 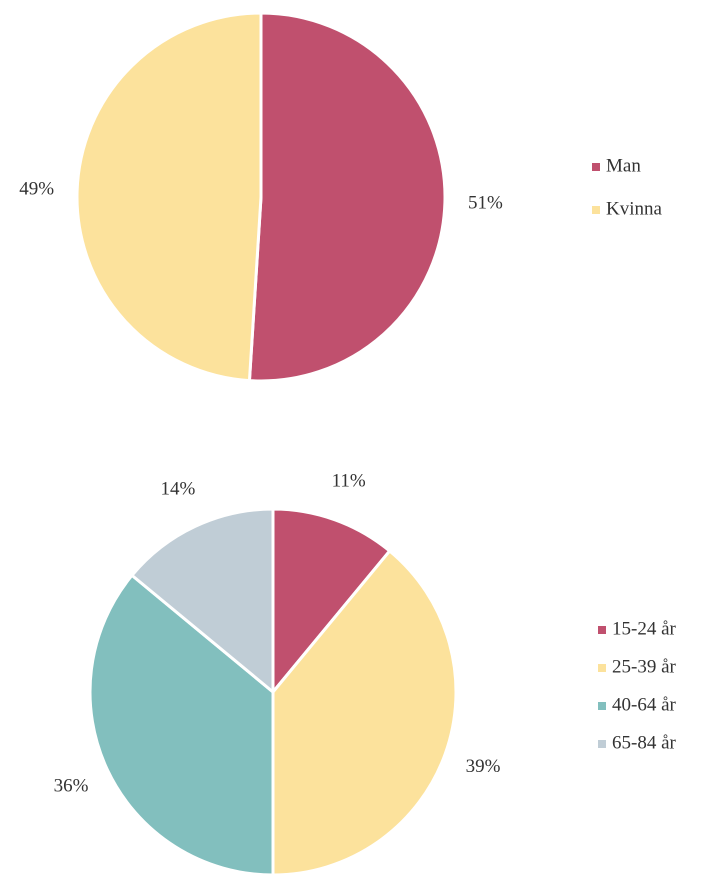 What do you see at coordinates (644, 704) in the screenshot?
I see `legend-label: 40-64 år` at bounding box center [644, 704].